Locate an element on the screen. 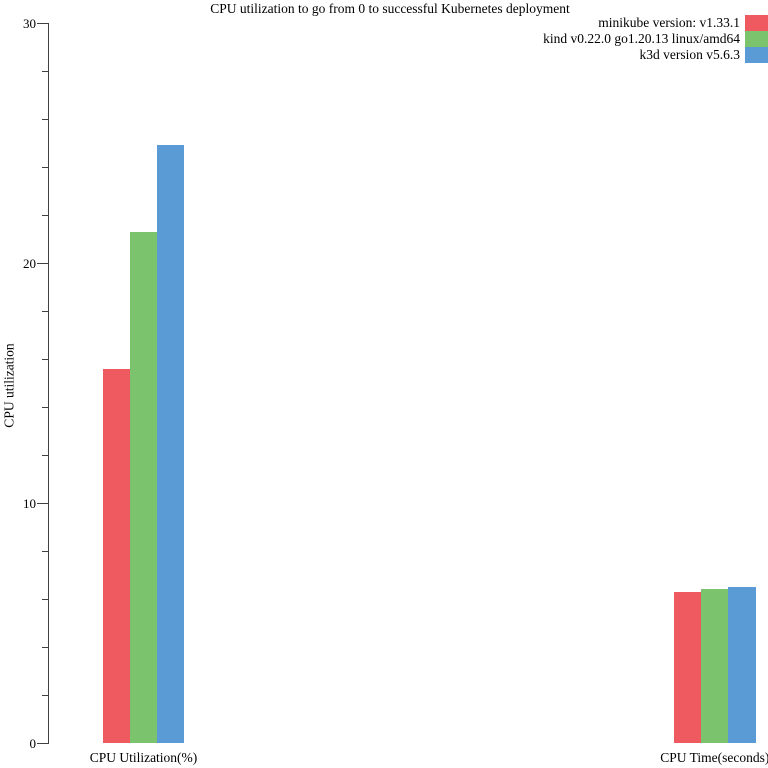 Image resolution: width=768 pixels, height=768 pixels. legend-item: minikube version: v1.33.1 is located at coordinates (683, 23).